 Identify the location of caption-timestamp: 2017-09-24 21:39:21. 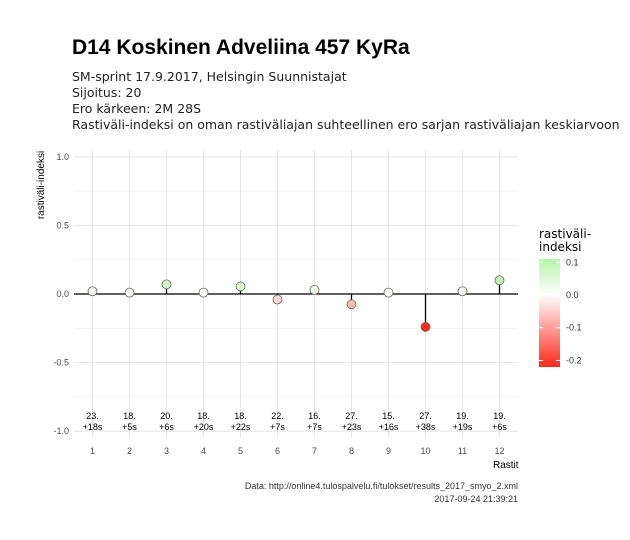
(476, 499).